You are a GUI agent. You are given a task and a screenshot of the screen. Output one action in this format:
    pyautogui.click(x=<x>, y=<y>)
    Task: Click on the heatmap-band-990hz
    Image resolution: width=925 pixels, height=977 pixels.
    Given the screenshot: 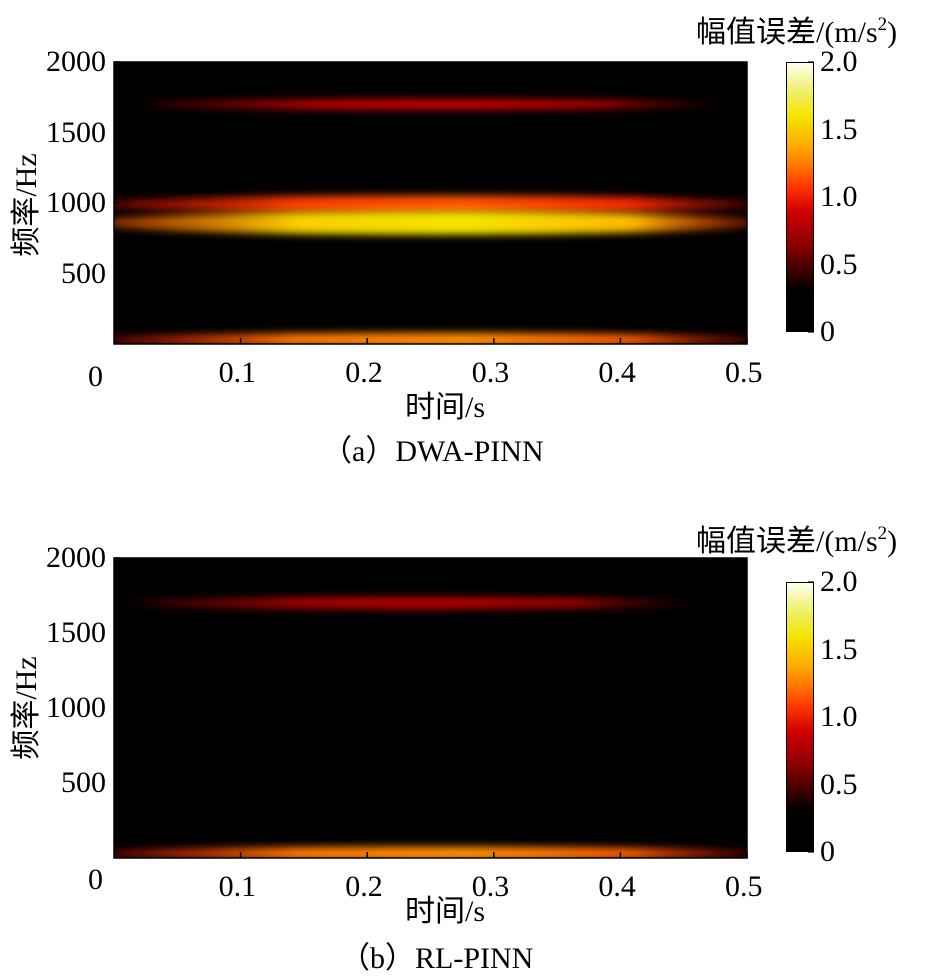 What is the action you would take?
    pyautogui.click(x=430, y=204)
    